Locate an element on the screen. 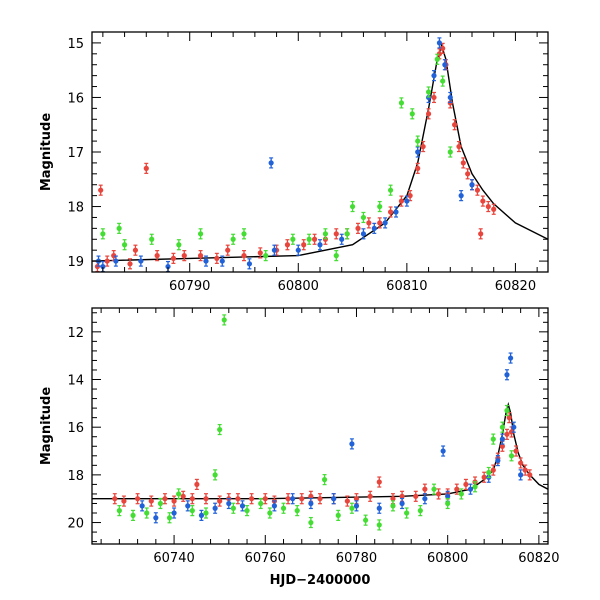  y-tick-label: 16 is located at coordinates (75, 428).